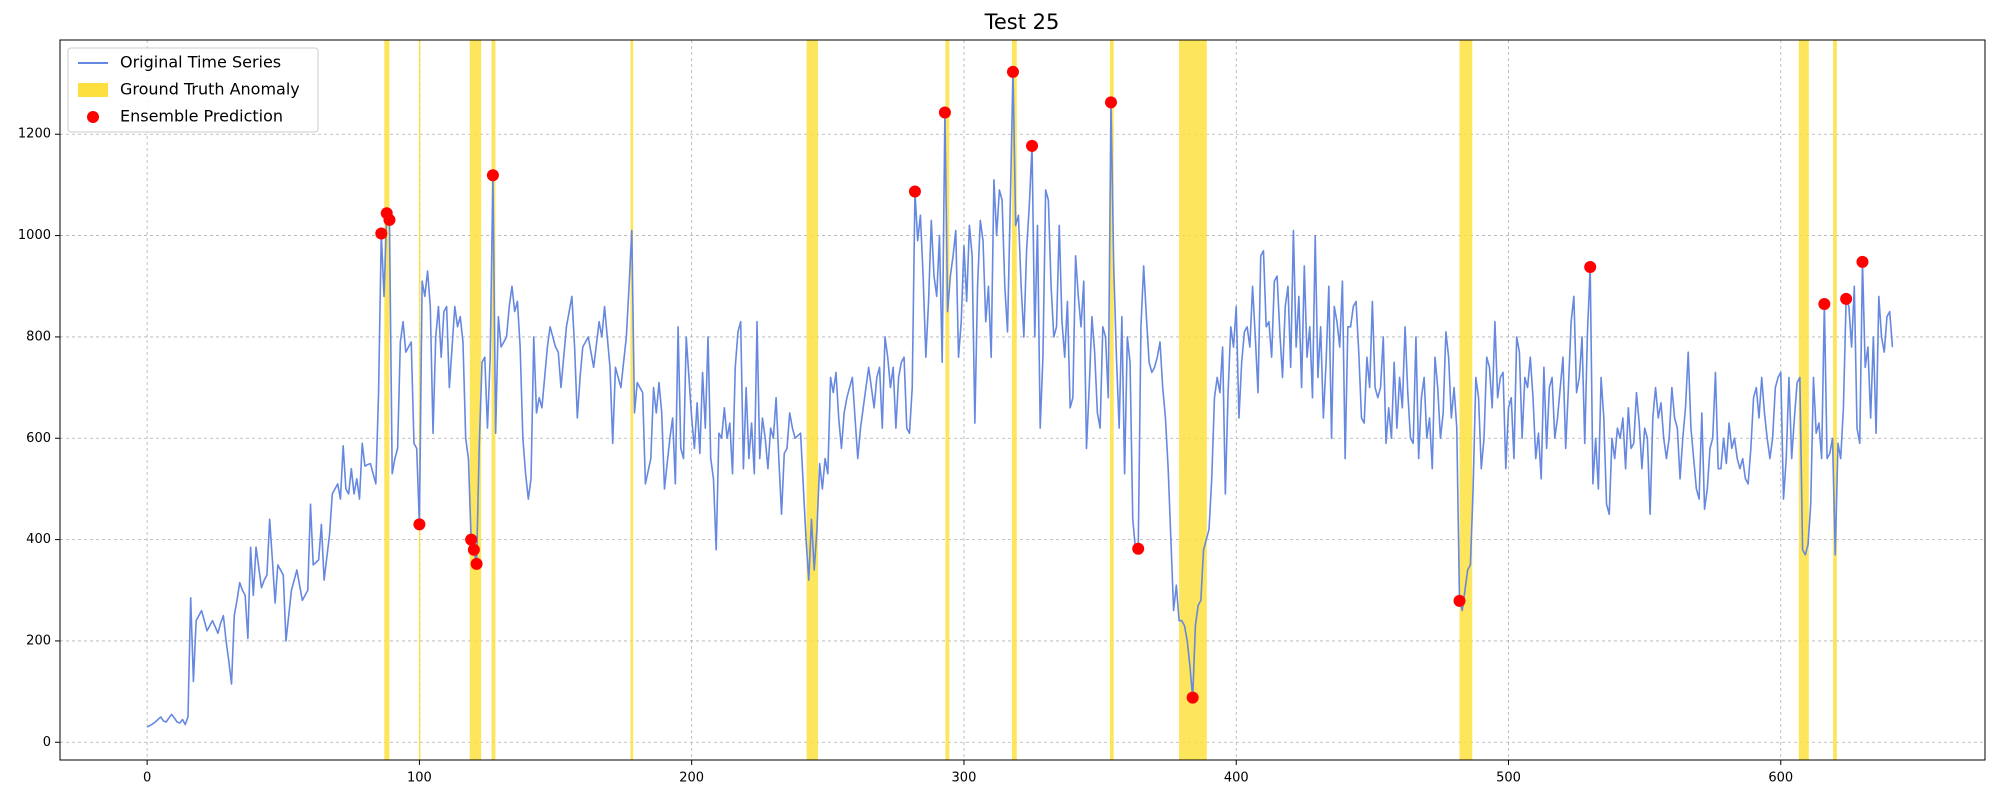  I want to click on y-tick-label: 1000, so click(34, 235).